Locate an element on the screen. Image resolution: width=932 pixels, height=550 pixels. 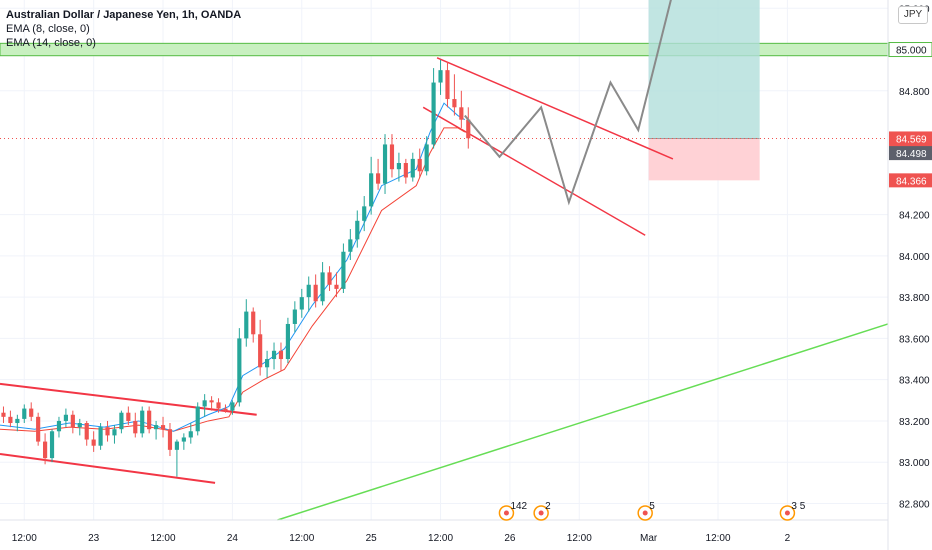
y-tick-label: 84.000 is located at coordinates (914, 257).